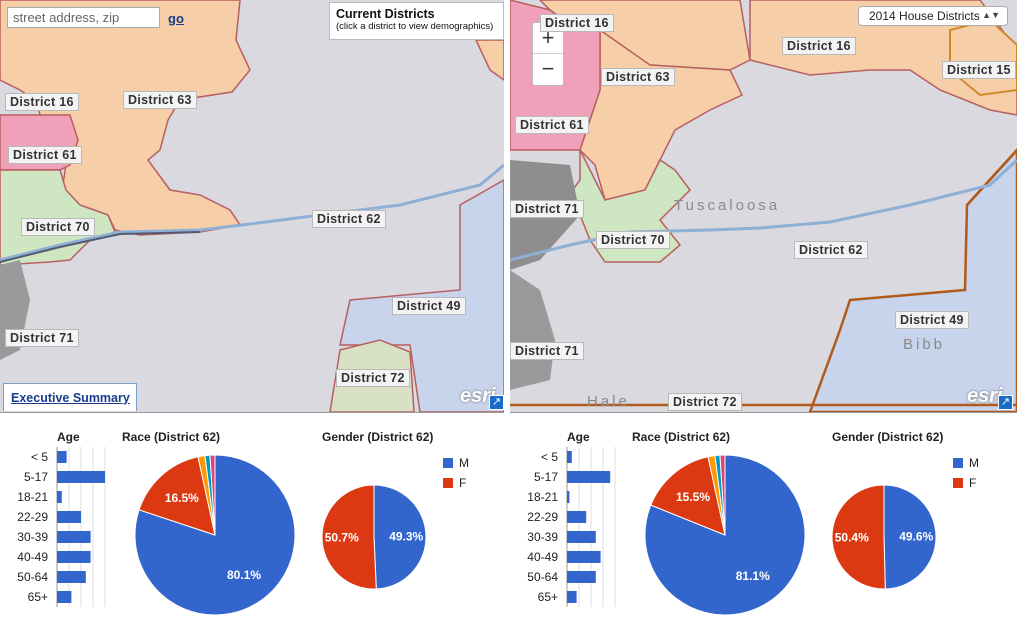 This screenshot has width=1017, height=621. I want to click on esri-logo: esri, so click(478, 396).